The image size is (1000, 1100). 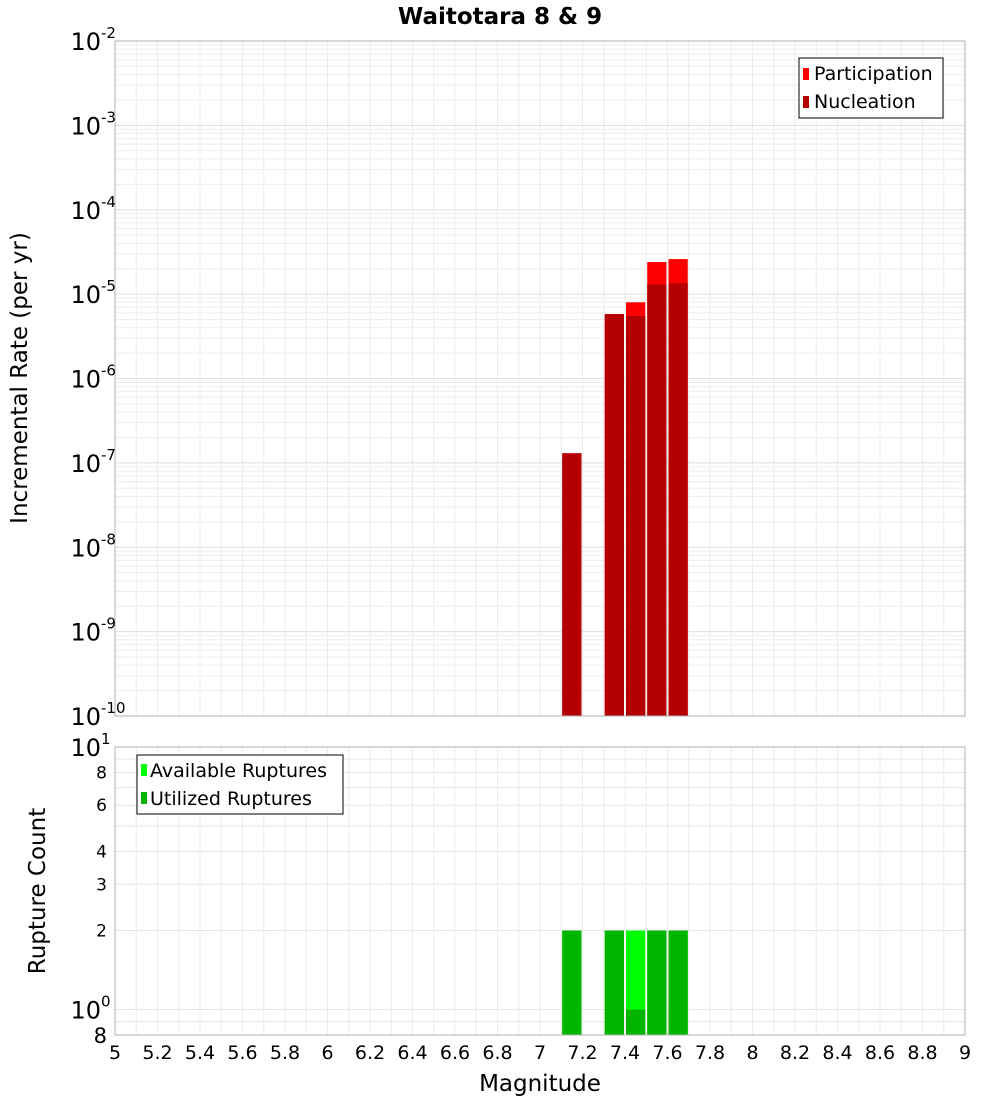 I want to click on count-y-axis-label: Rupture Count, so click(x=38, y=891).